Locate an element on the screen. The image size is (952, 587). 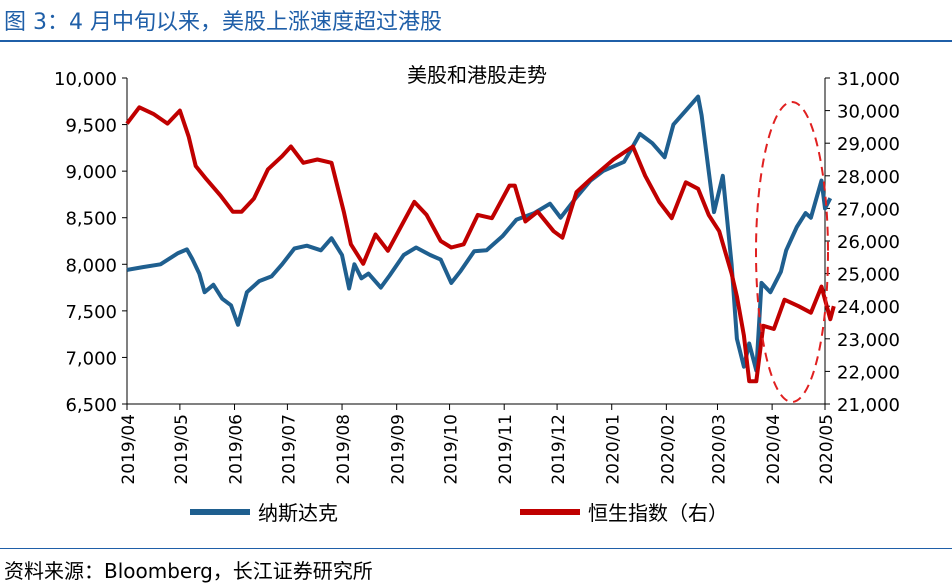
x-tick-label: 2019/07 is located at coordinates (289, 449).